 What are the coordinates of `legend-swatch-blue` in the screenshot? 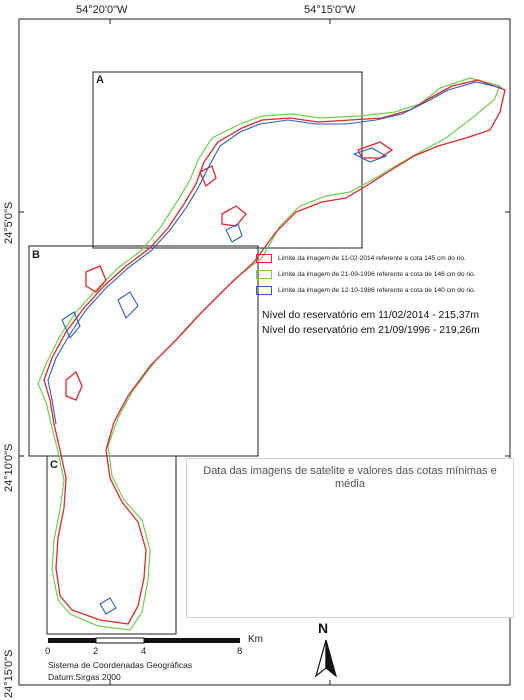 It's located at (264, 290).